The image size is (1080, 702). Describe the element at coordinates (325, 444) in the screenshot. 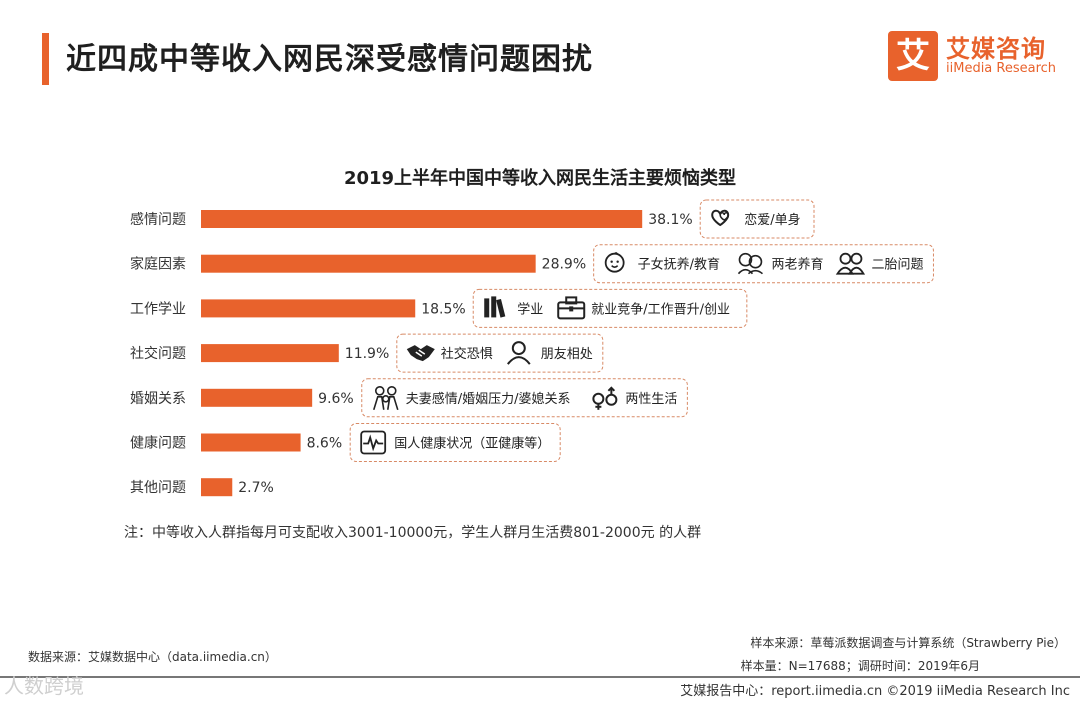

I see `data-label: 8.6%` at that location.